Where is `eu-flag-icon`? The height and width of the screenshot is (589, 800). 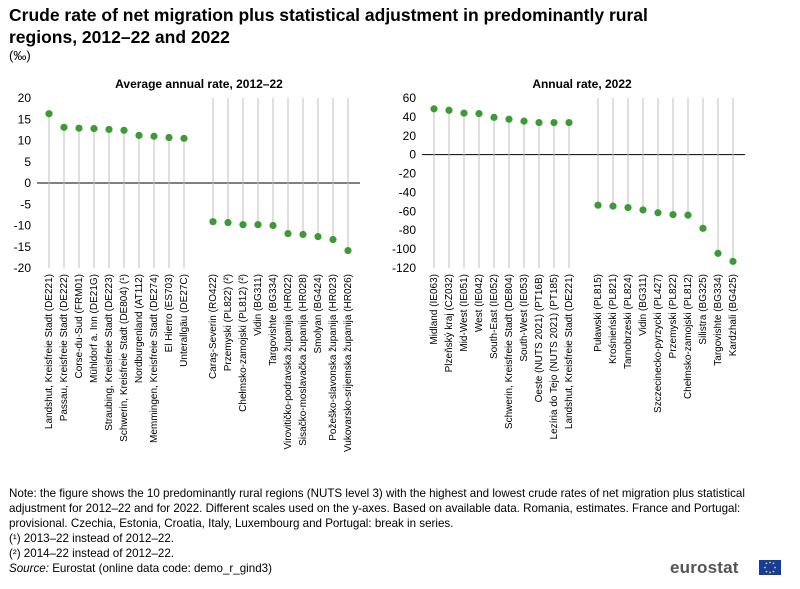 eu-flag-icon is located at coordinates (770, 567).